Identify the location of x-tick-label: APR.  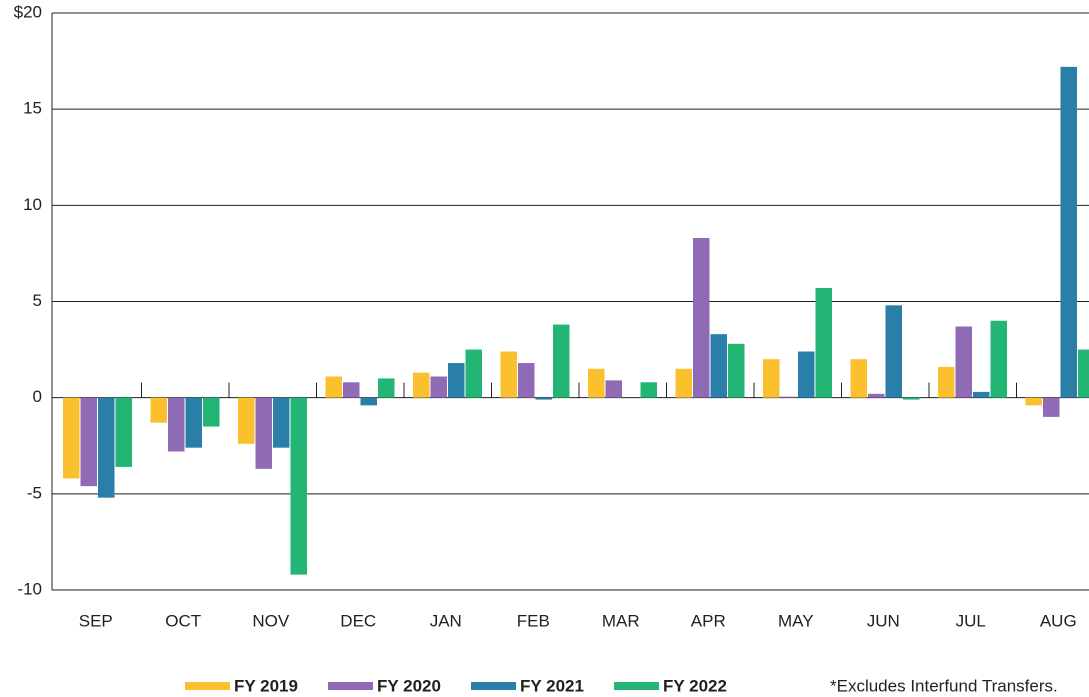
(708, 620).